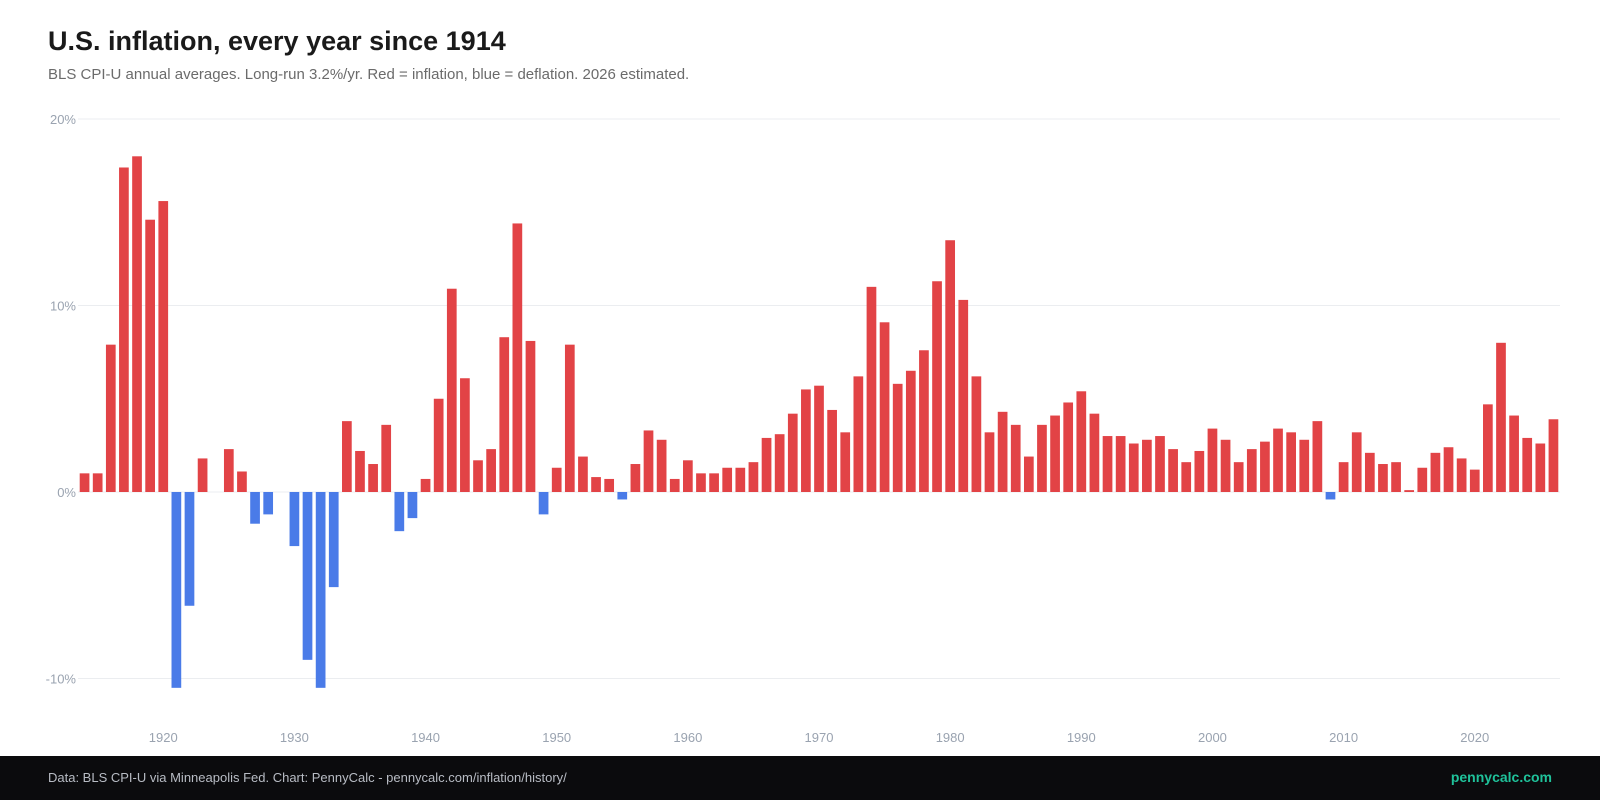 The width and height of the screenshot is (1600, 800). Describe the element at coordinates (1317, 456) in the screenshot. I see `bar-2008` at that location.